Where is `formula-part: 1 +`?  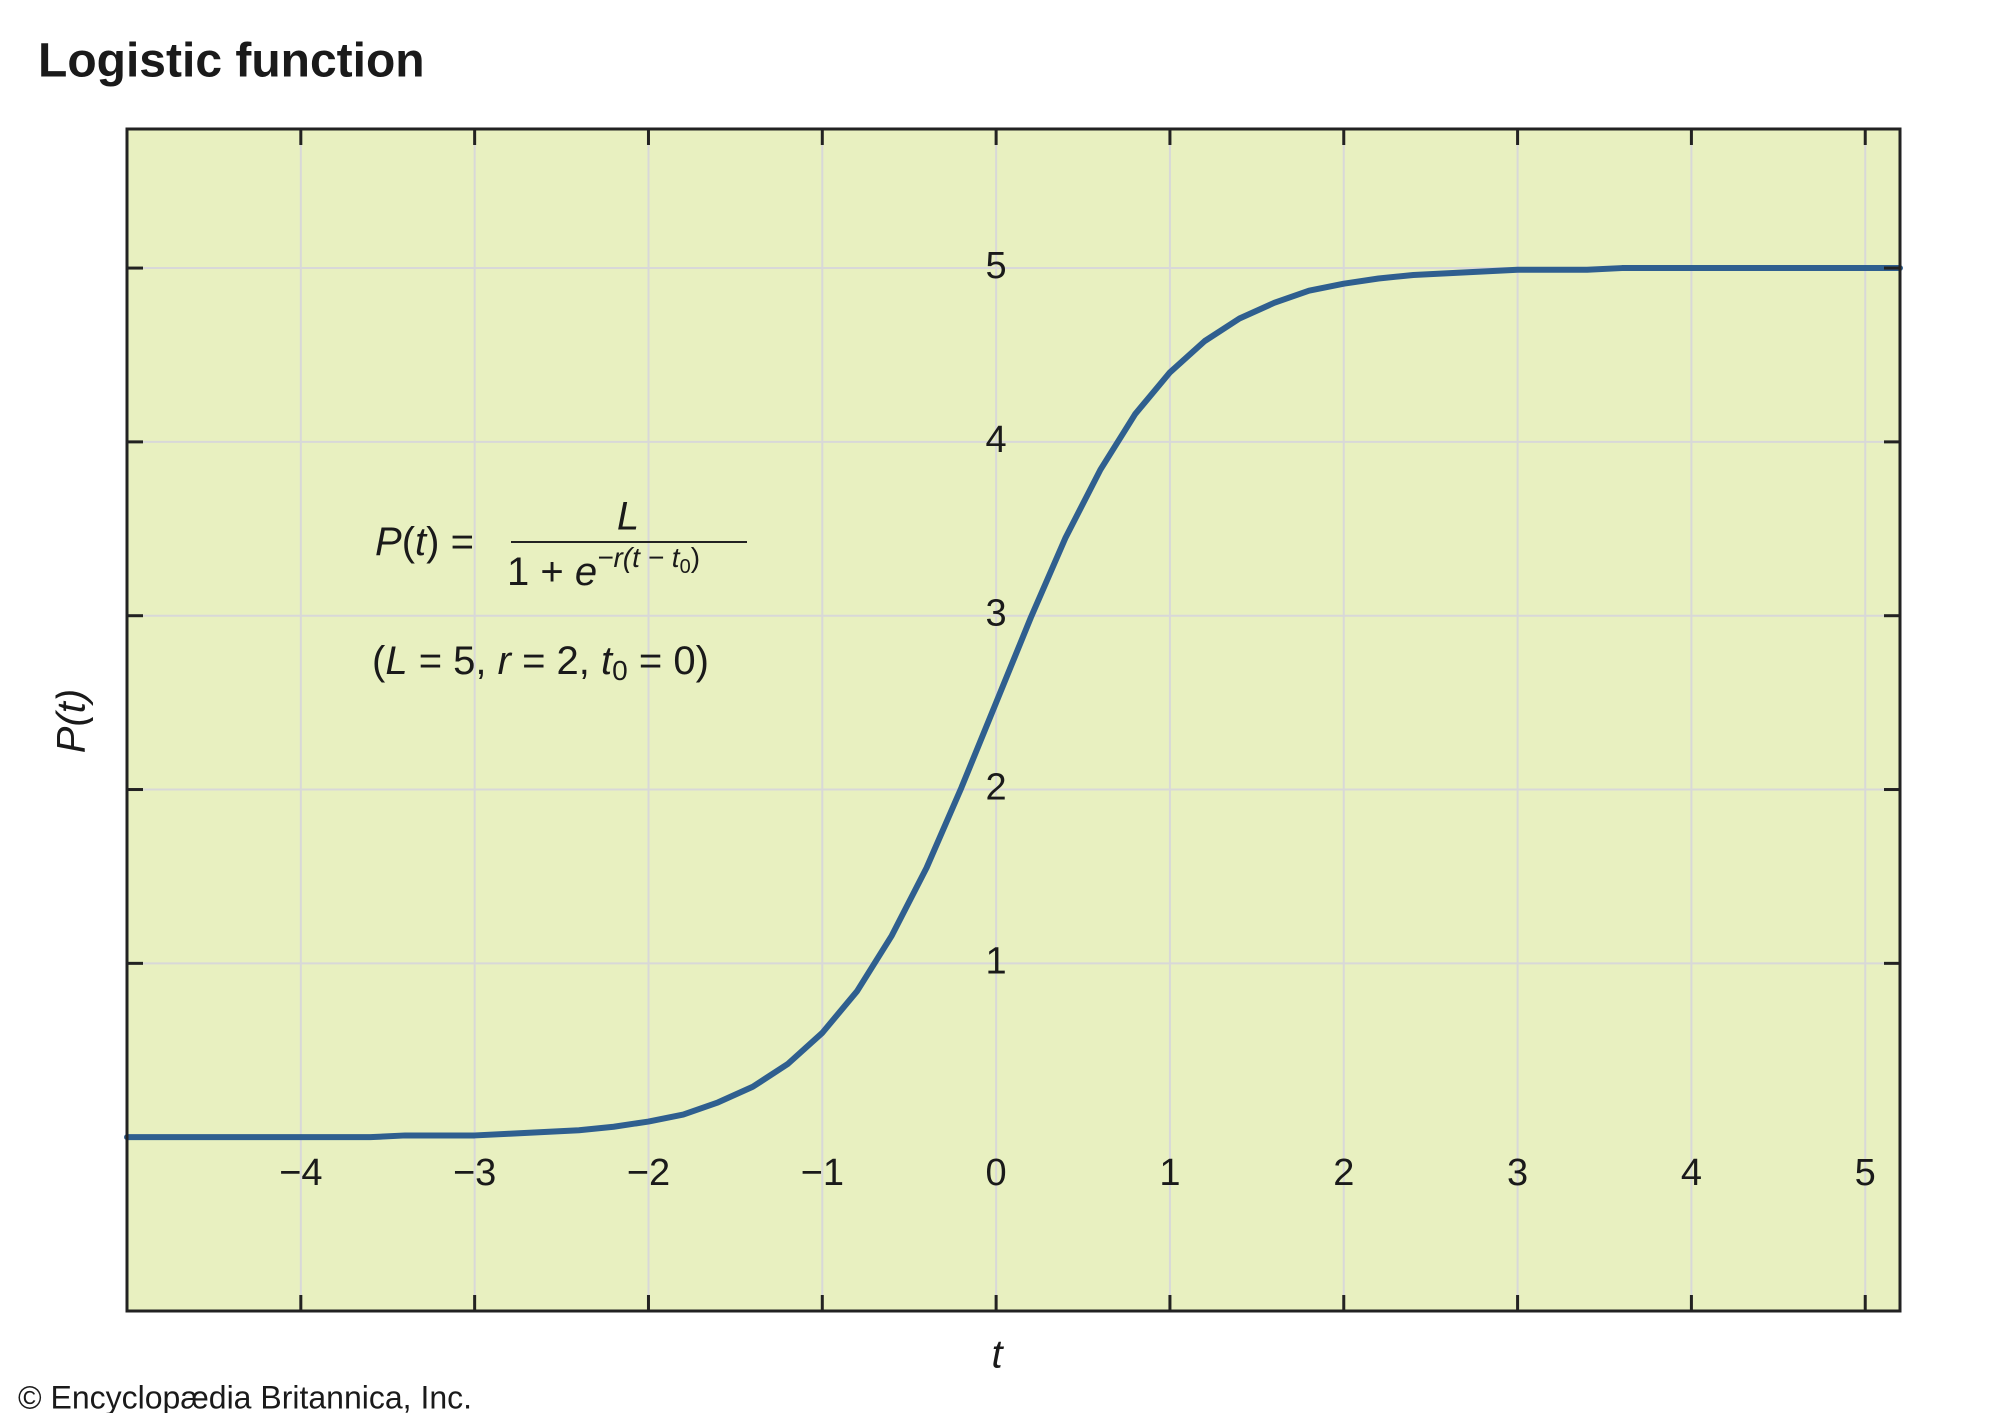
formula-part: 1 + is located at coordinates (541, 572).